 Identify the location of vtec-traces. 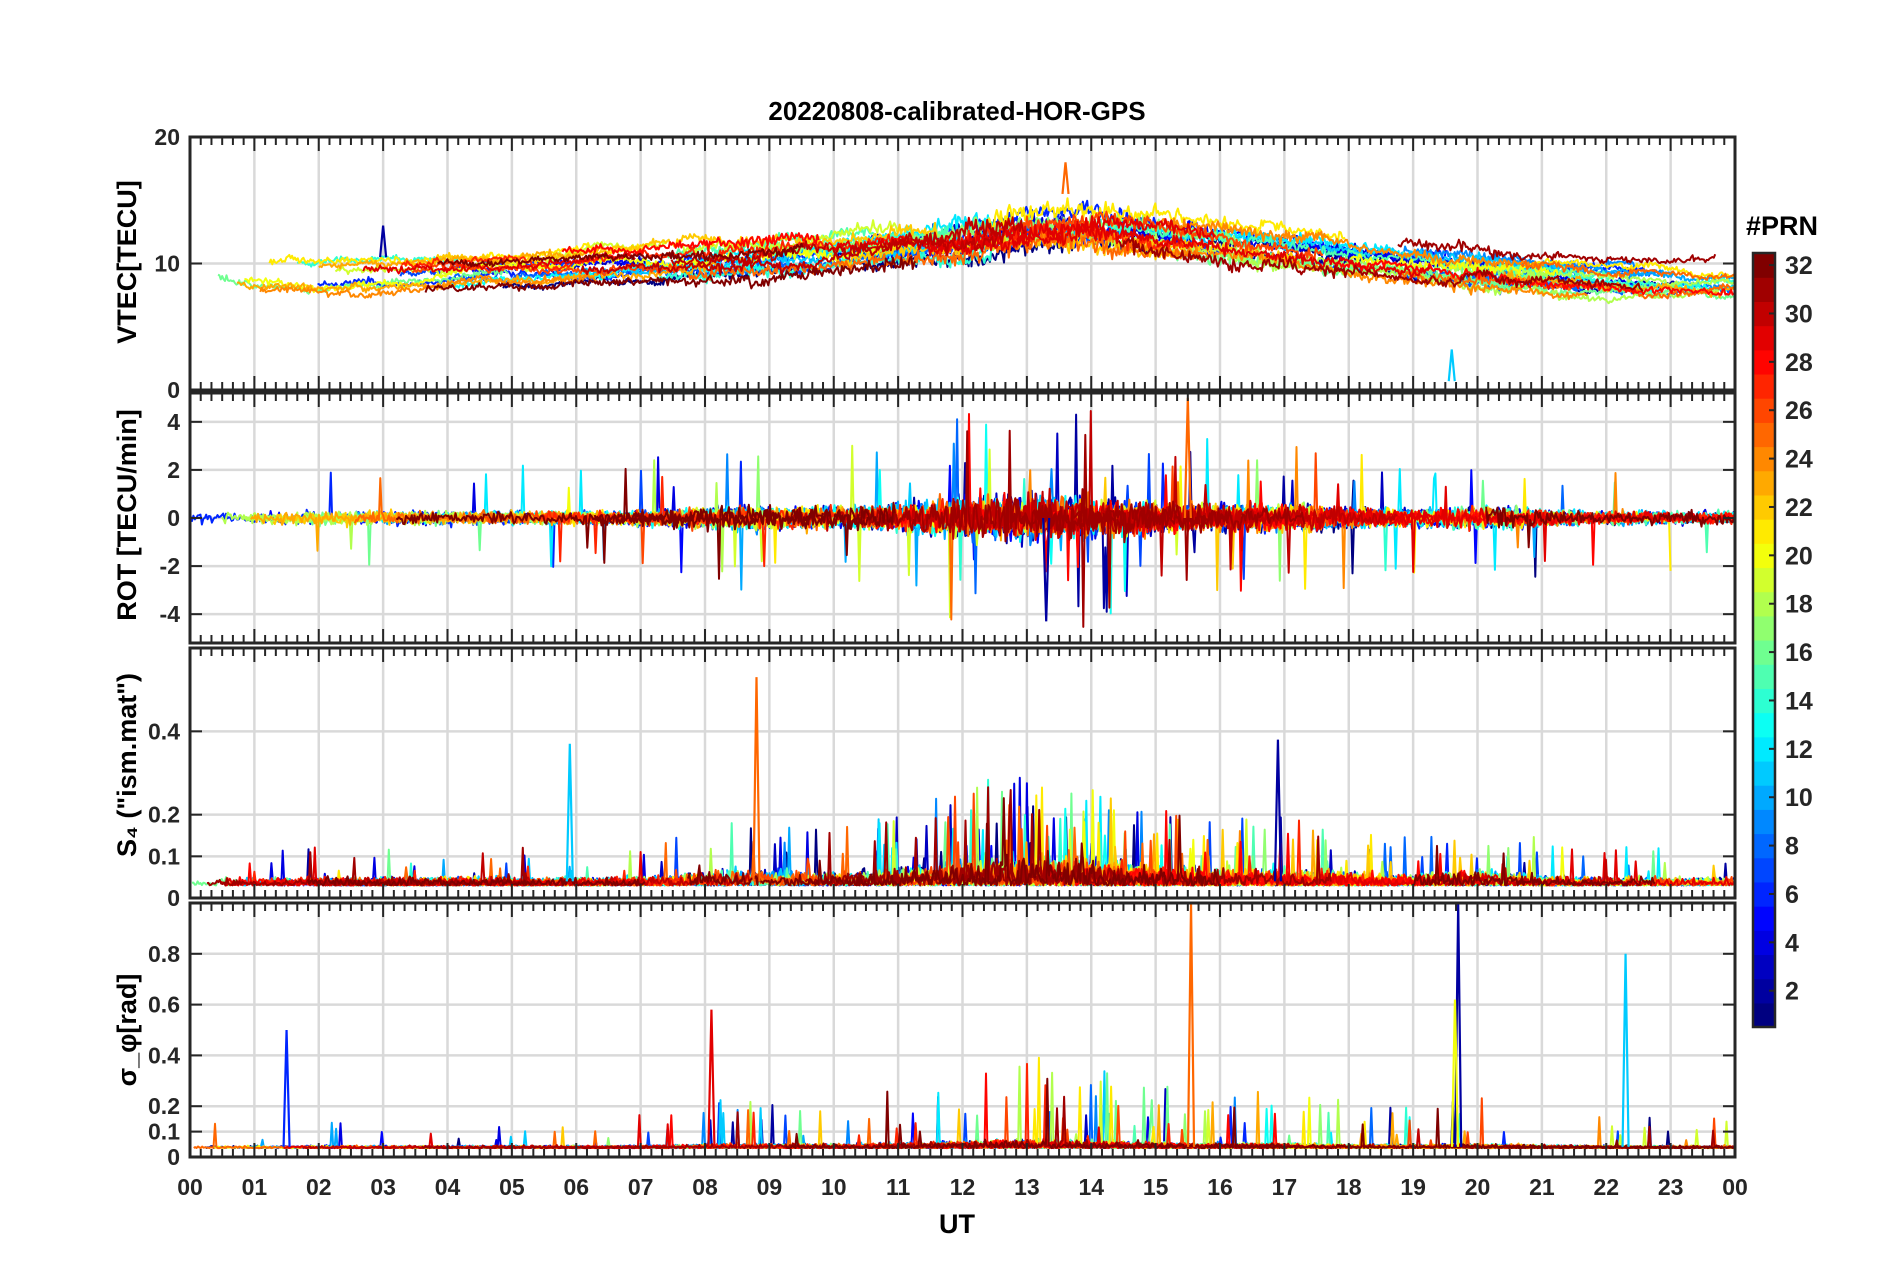
(976, 272).